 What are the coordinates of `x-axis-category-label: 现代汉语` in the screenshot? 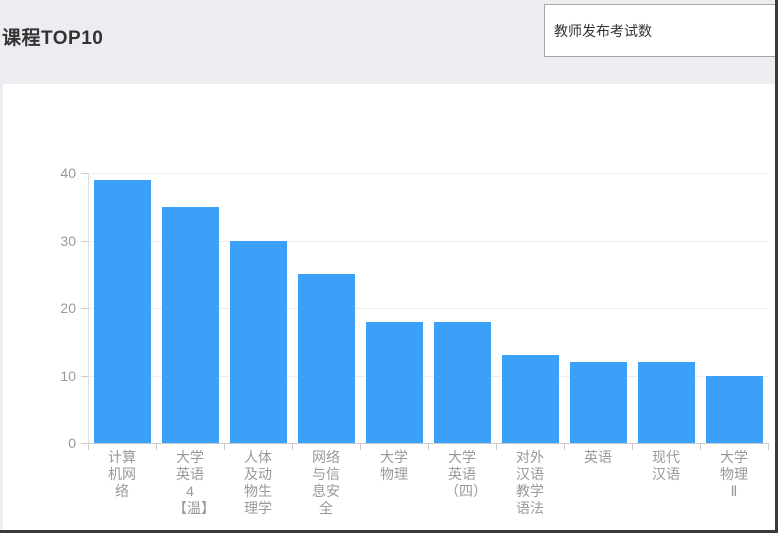 It's located at (666, 465).